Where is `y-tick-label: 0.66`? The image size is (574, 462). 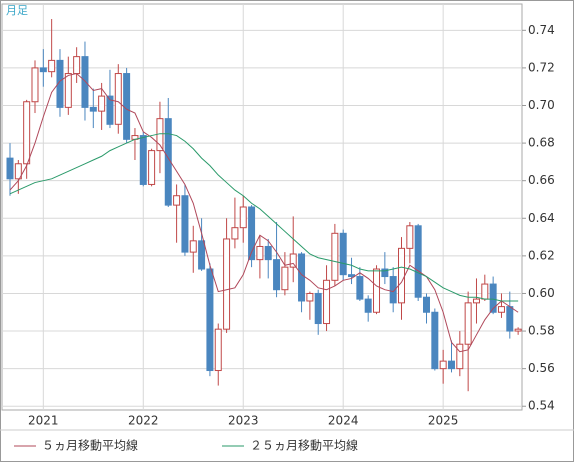 y-tick-label: 0.66 is located at coordinates (541, 180).